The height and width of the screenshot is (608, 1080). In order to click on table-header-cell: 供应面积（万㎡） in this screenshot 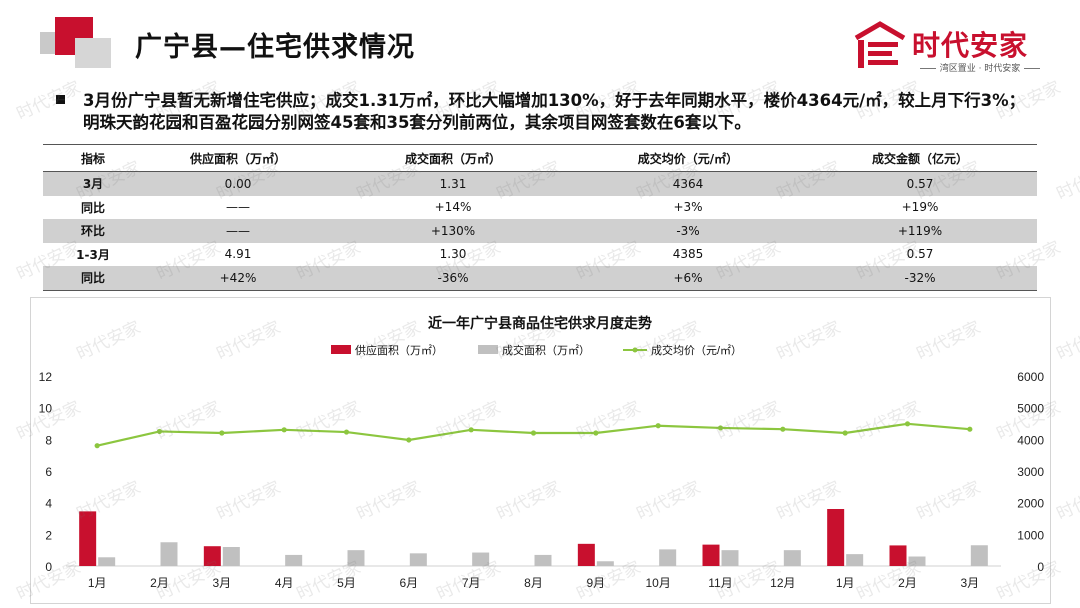, I will do `click(238, 158)`.